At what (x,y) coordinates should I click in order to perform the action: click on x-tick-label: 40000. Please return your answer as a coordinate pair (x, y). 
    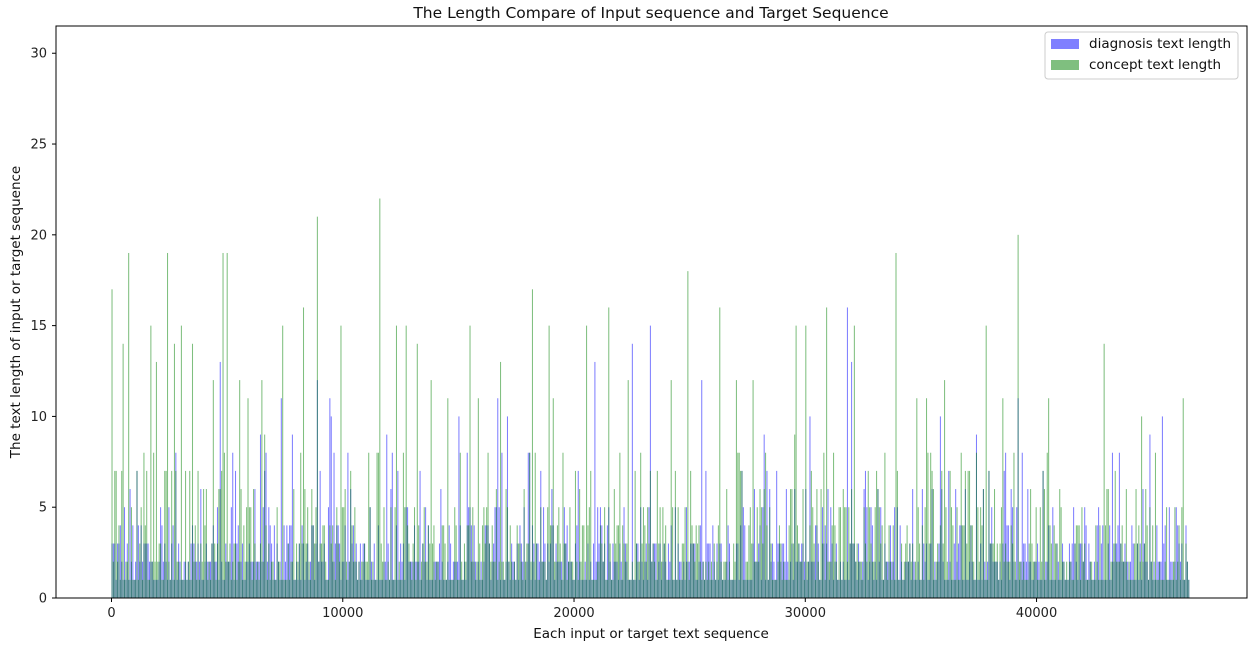
    Looking at the image, I should click on (1036, 613).